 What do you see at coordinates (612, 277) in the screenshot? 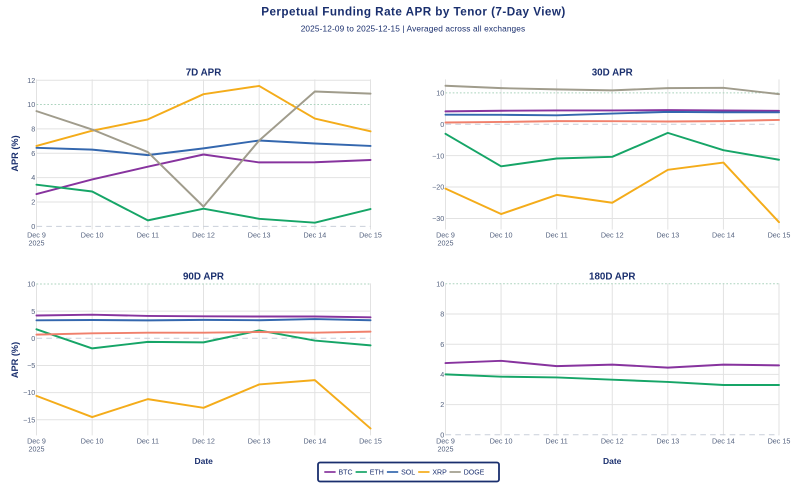
I see `svg-text: 180D APR` at bounding box center [612, 277].